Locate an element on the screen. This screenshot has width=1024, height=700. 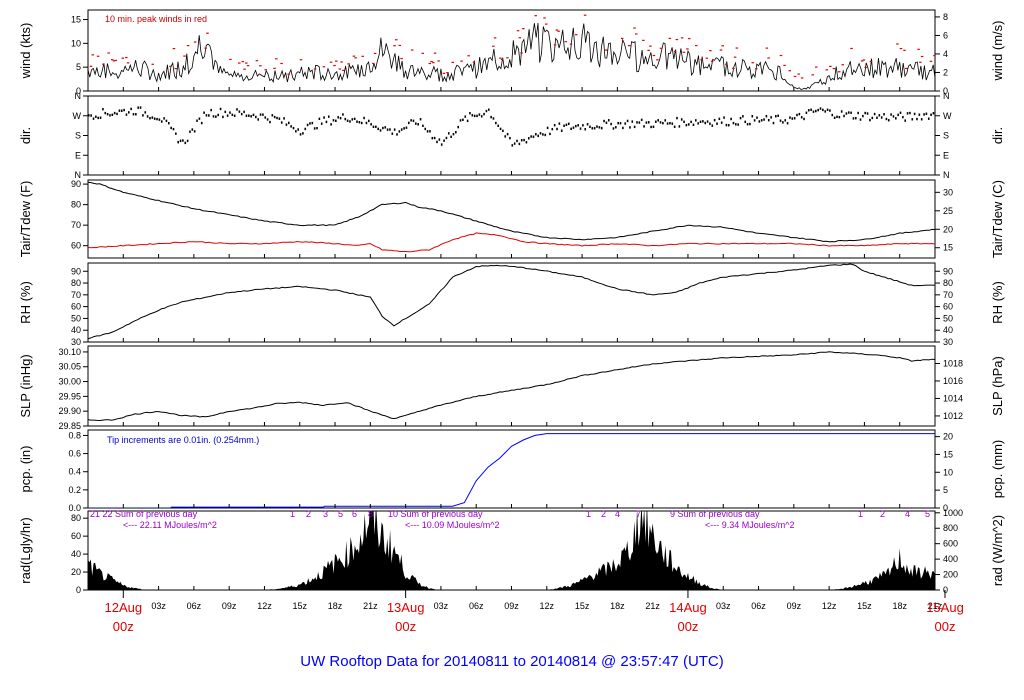
x-day-hour-label: 00z is located at coordinates (687, 626).